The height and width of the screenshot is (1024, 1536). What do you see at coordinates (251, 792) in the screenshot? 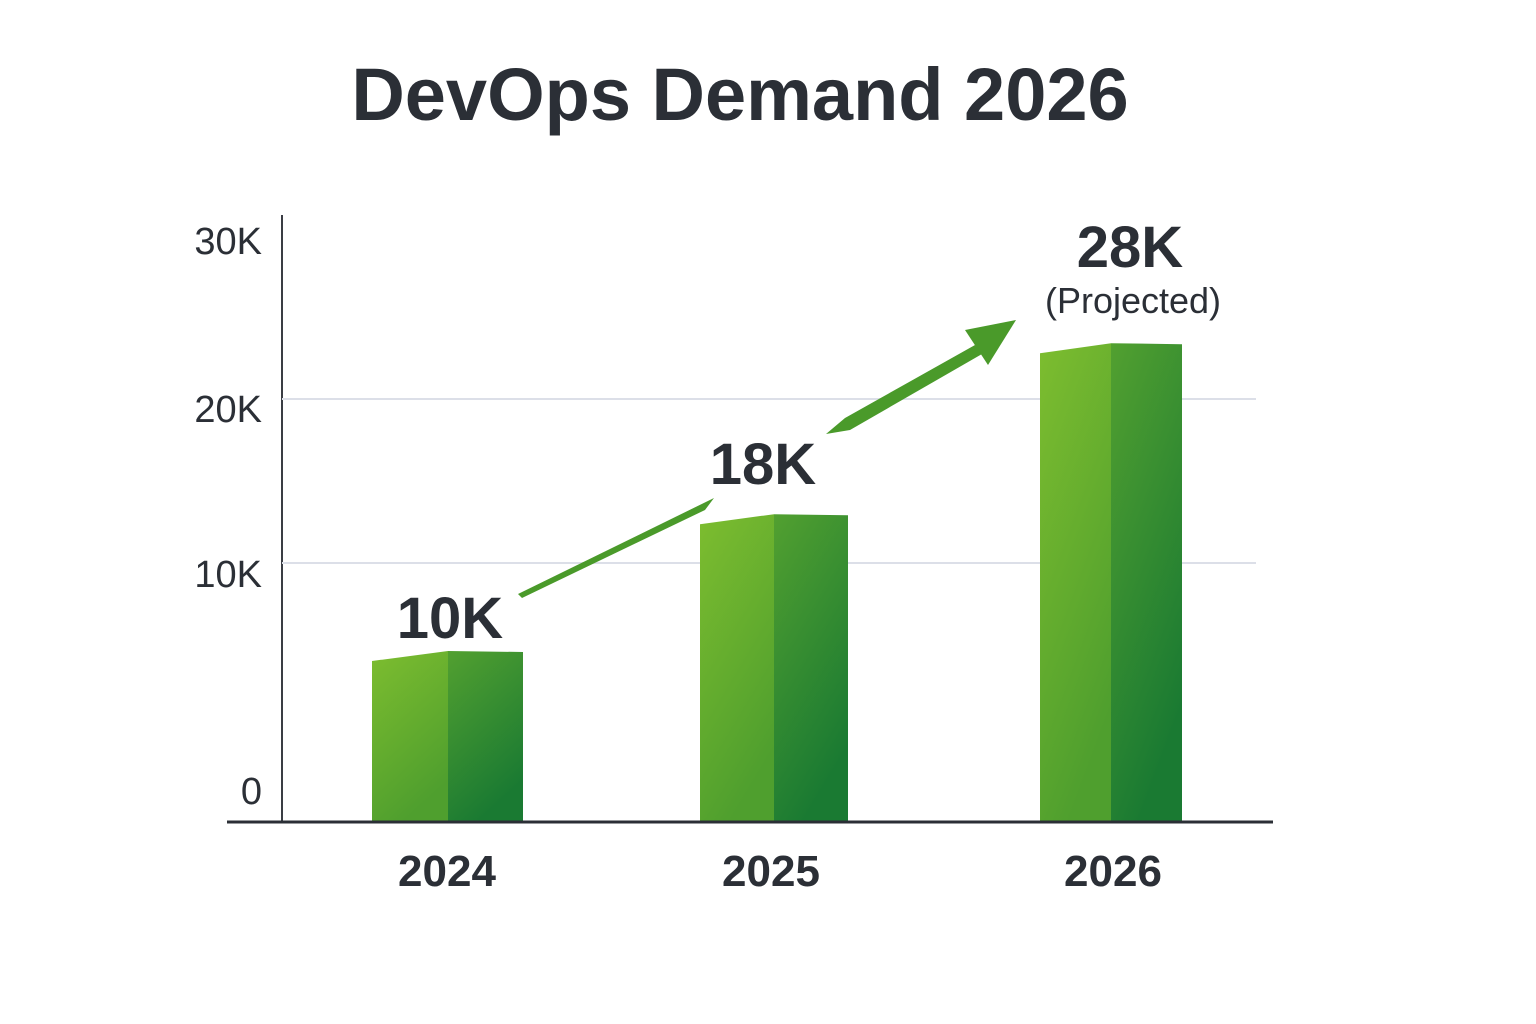
I see `y-tick-label: 0` at bounding box center [251, 792].